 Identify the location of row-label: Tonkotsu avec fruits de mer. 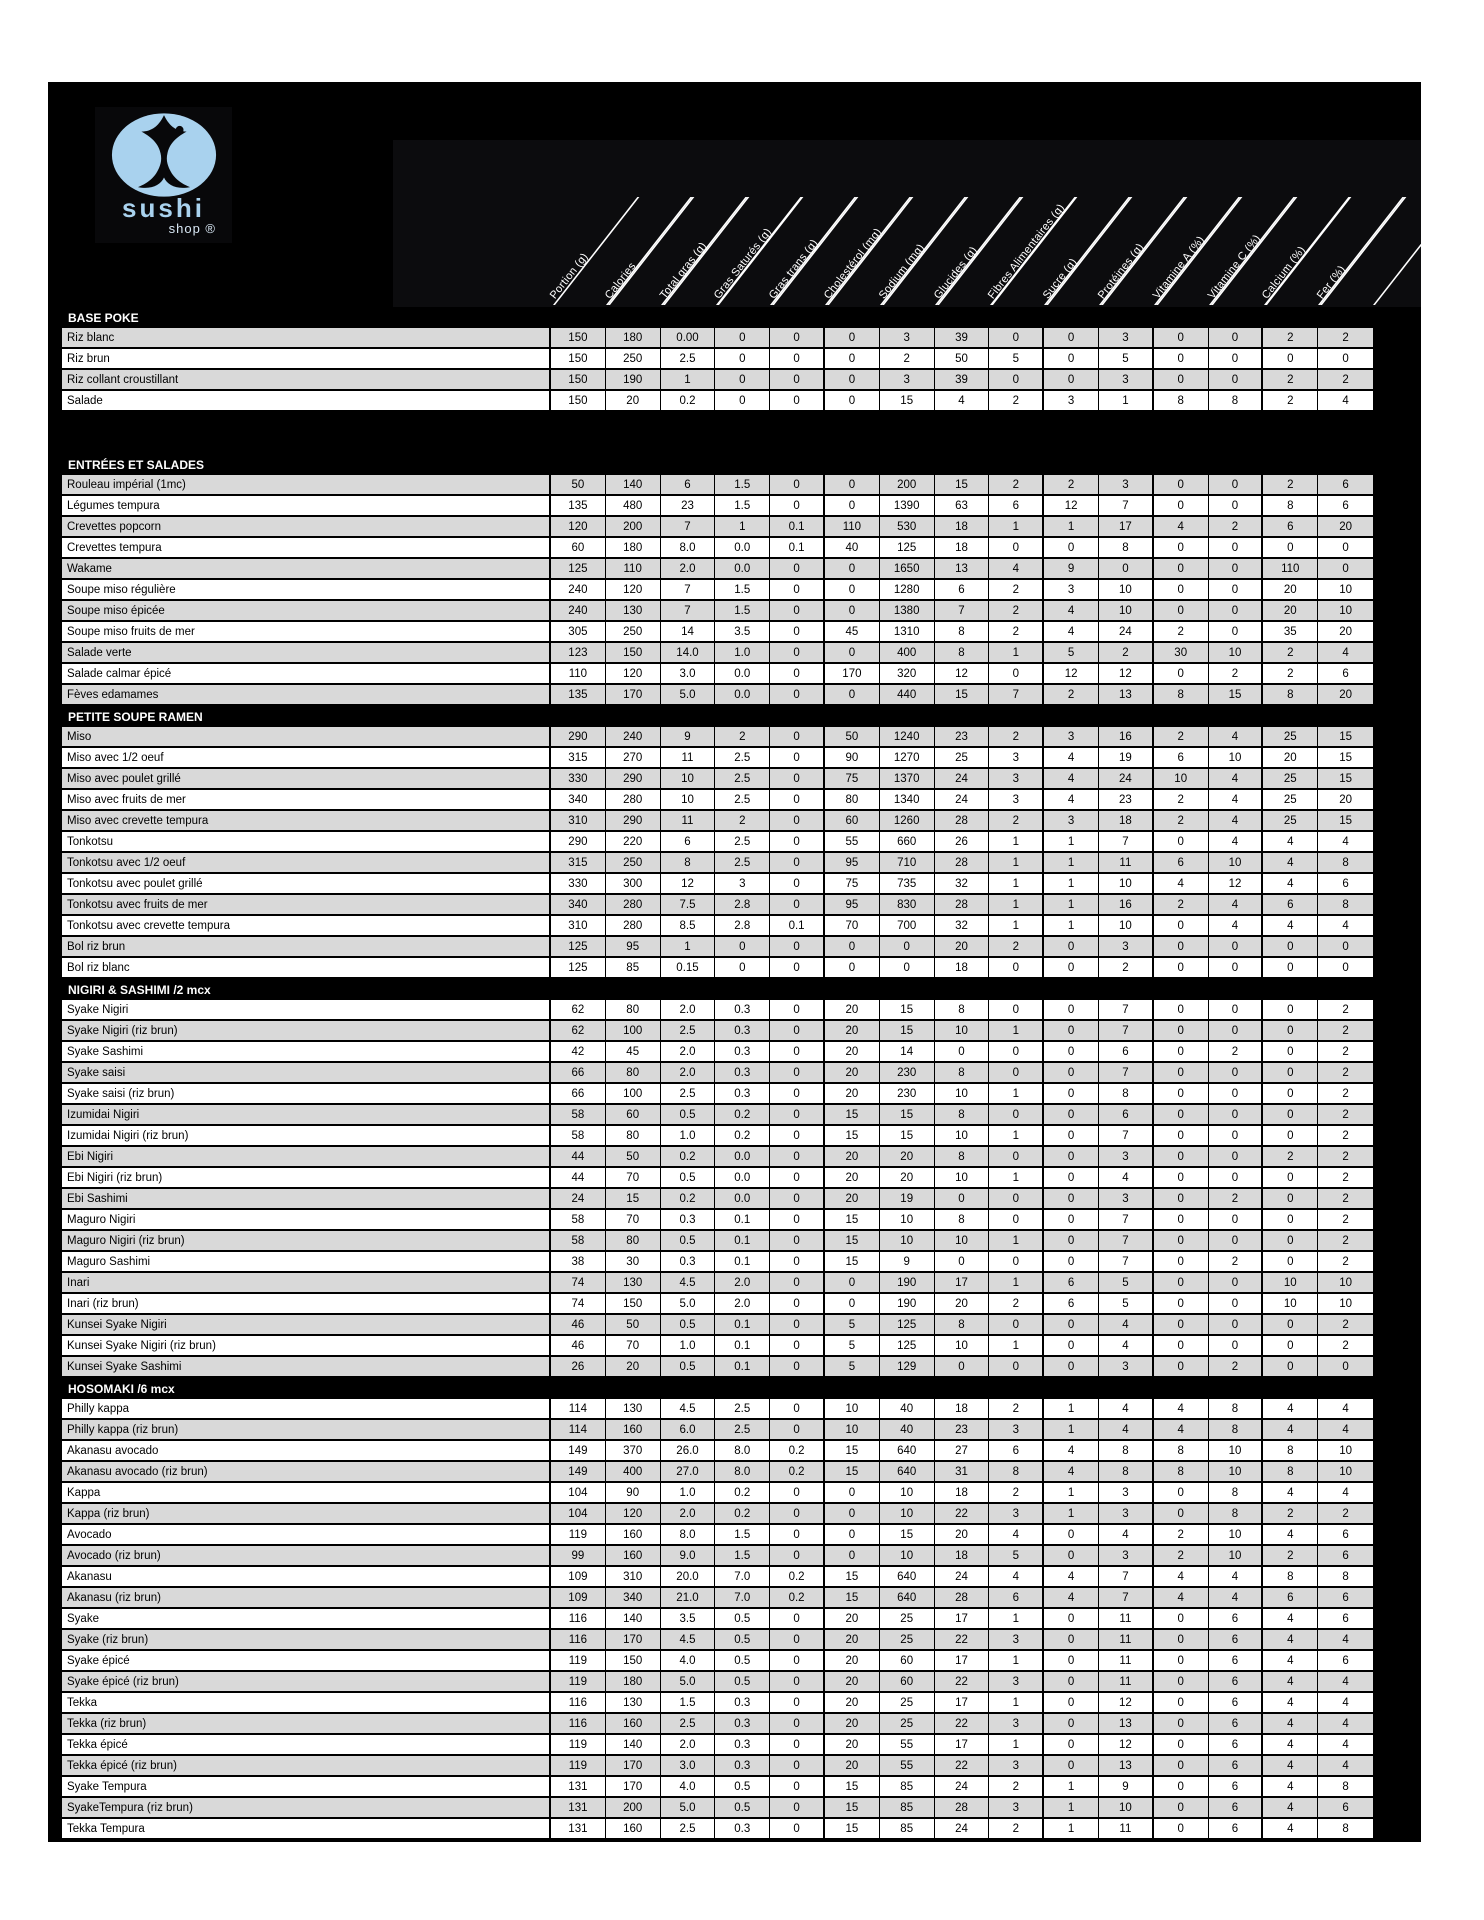
(306, 904).